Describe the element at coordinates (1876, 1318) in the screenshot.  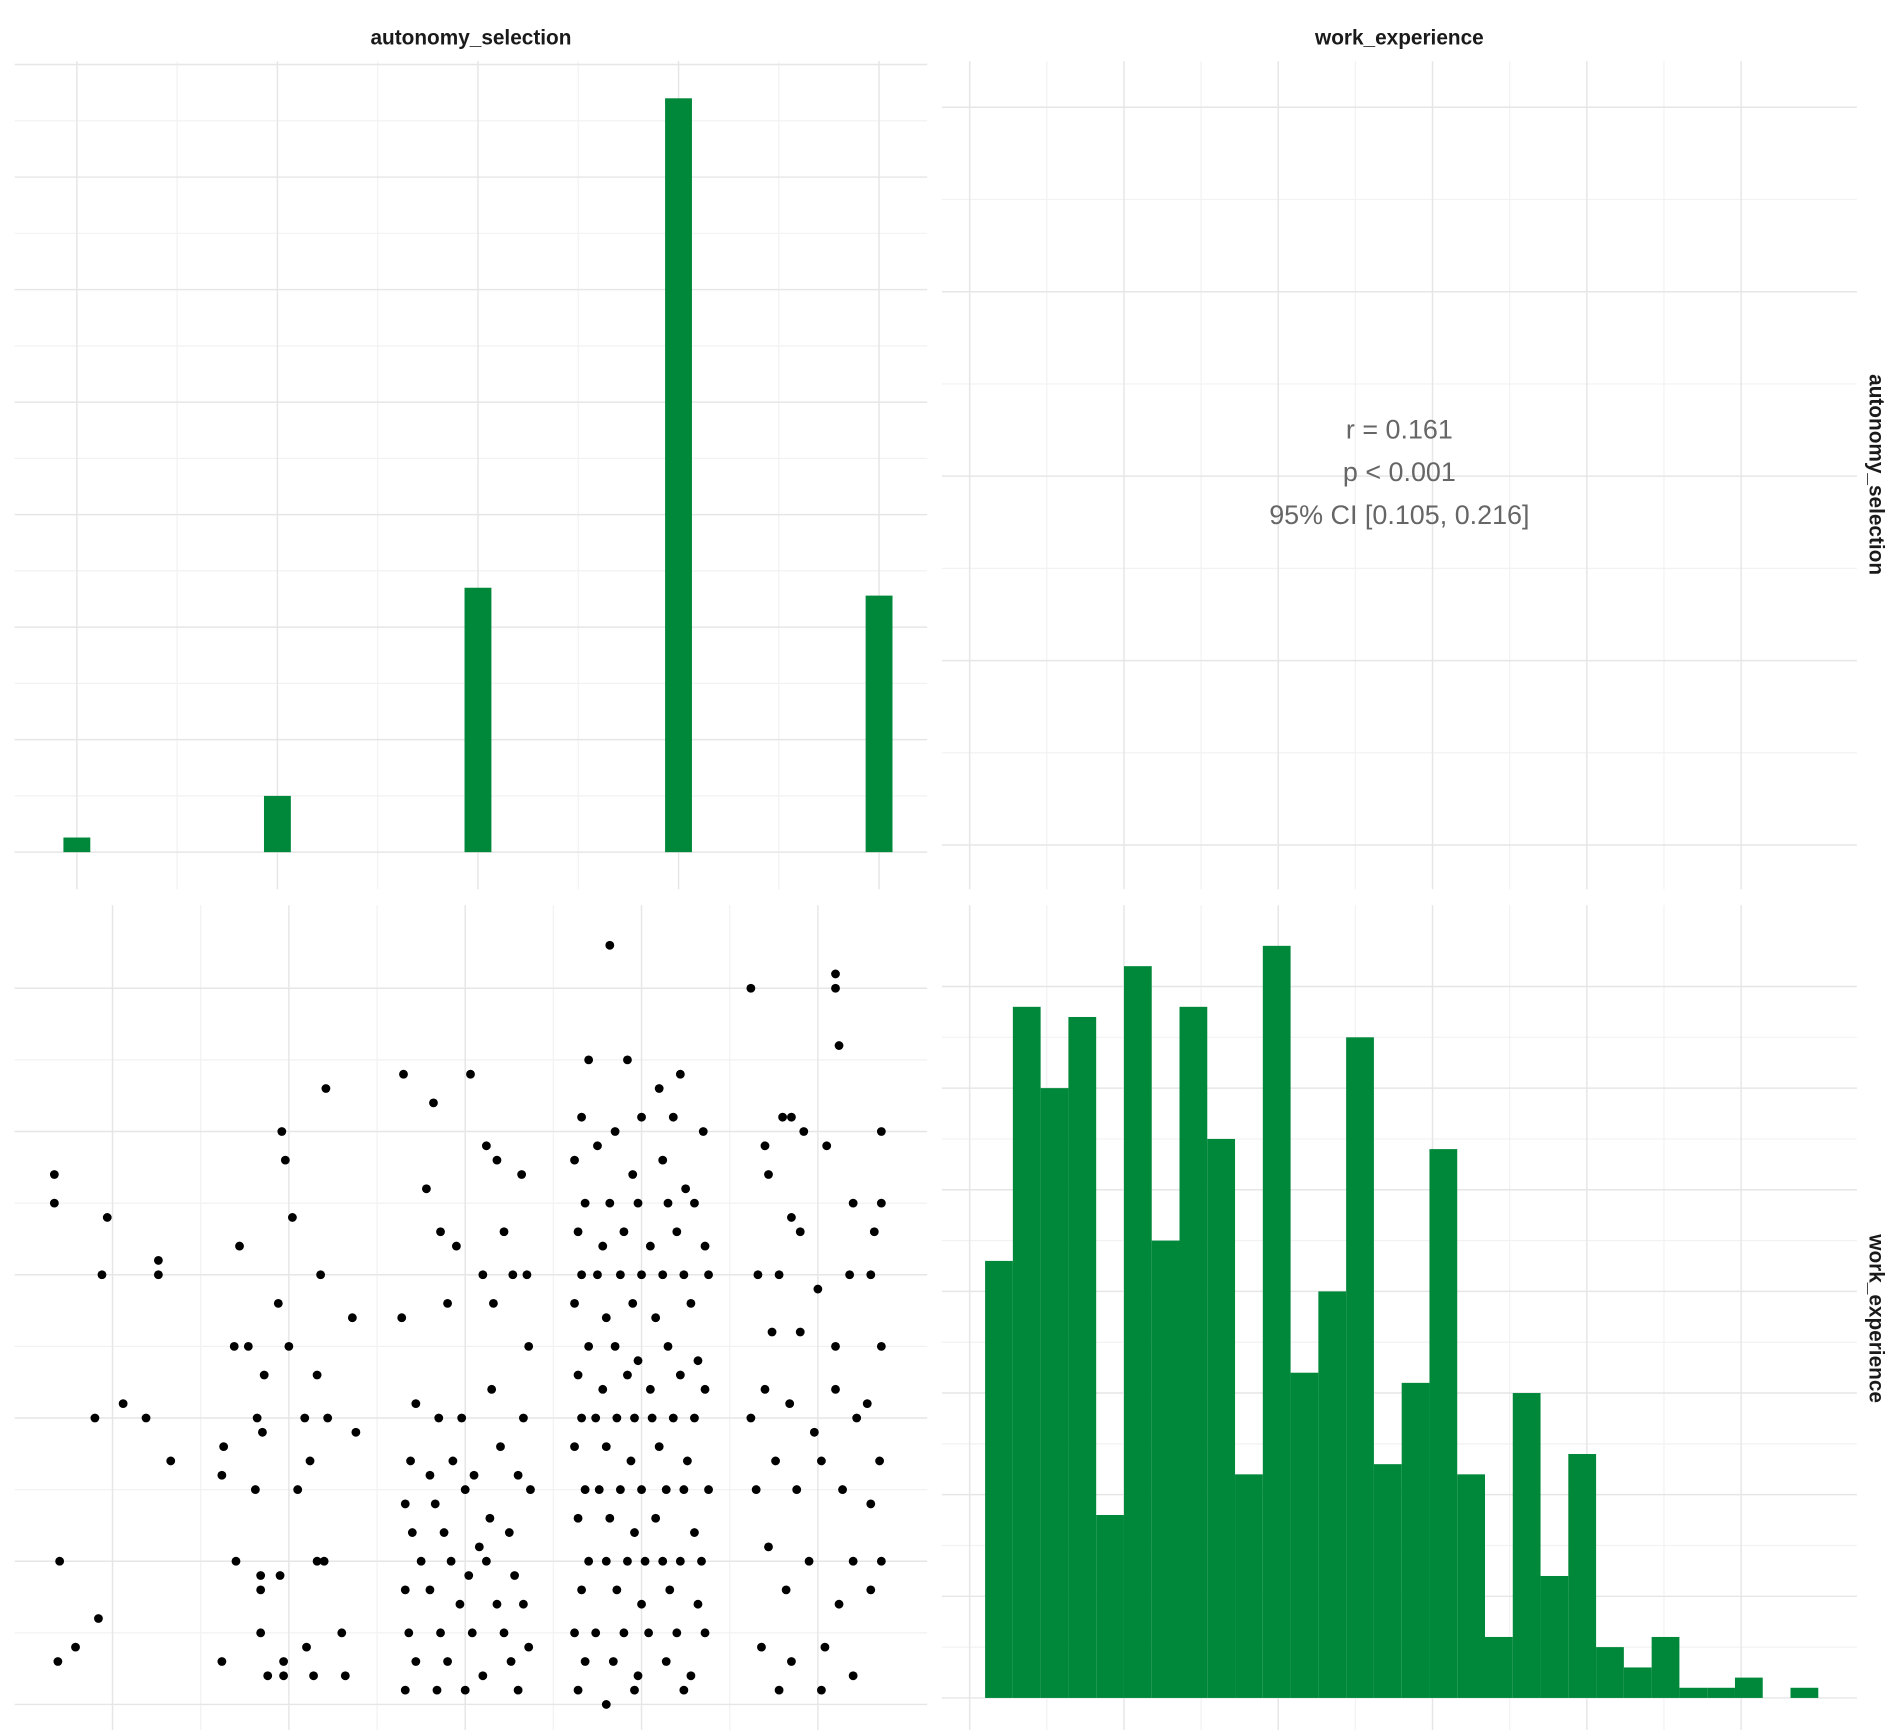
I see `row-strip-label: work_experience` at that location.